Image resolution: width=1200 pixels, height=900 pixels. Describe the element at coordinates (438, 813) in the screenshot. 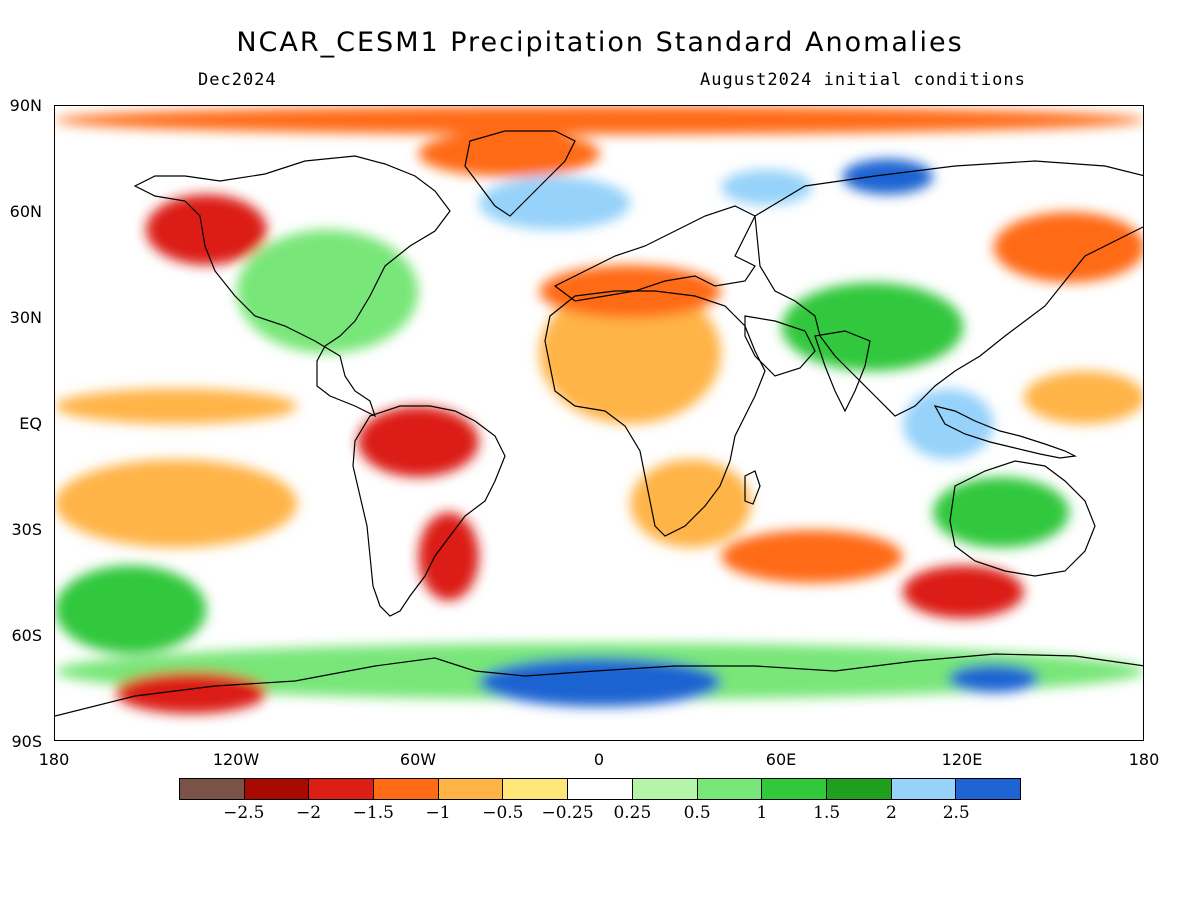

I see `colorbar-label: −1` at that location.